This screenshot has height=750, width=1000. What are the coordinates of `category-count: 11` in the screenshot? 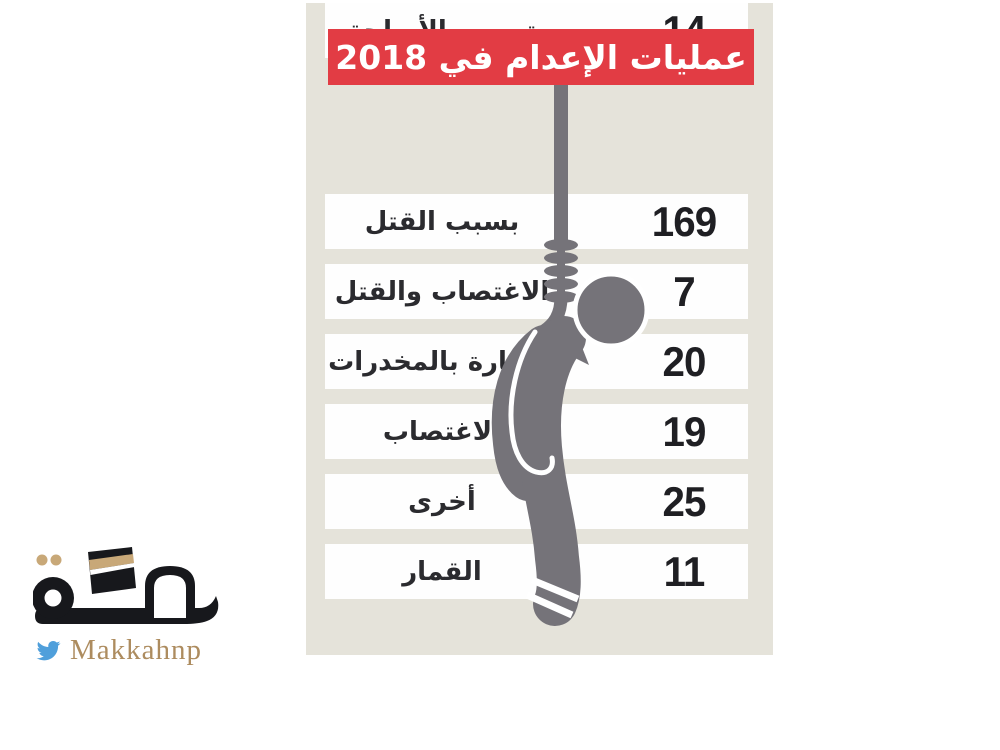 It's located at (684, 571).